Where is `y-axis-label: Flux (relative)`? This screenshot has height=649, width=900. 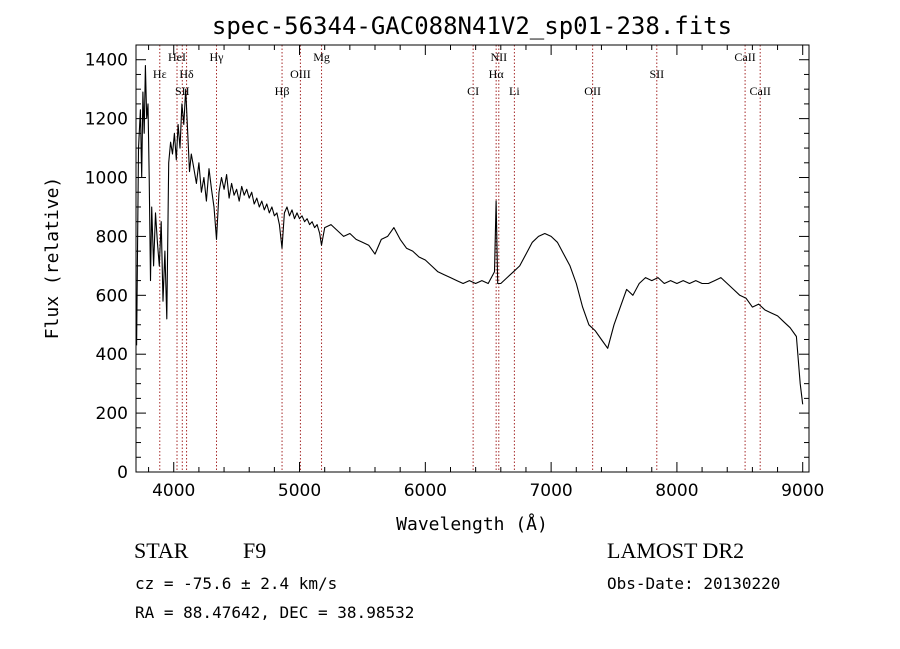 y-axis-label: Flux (relative) is located at coordinates (52, 258).